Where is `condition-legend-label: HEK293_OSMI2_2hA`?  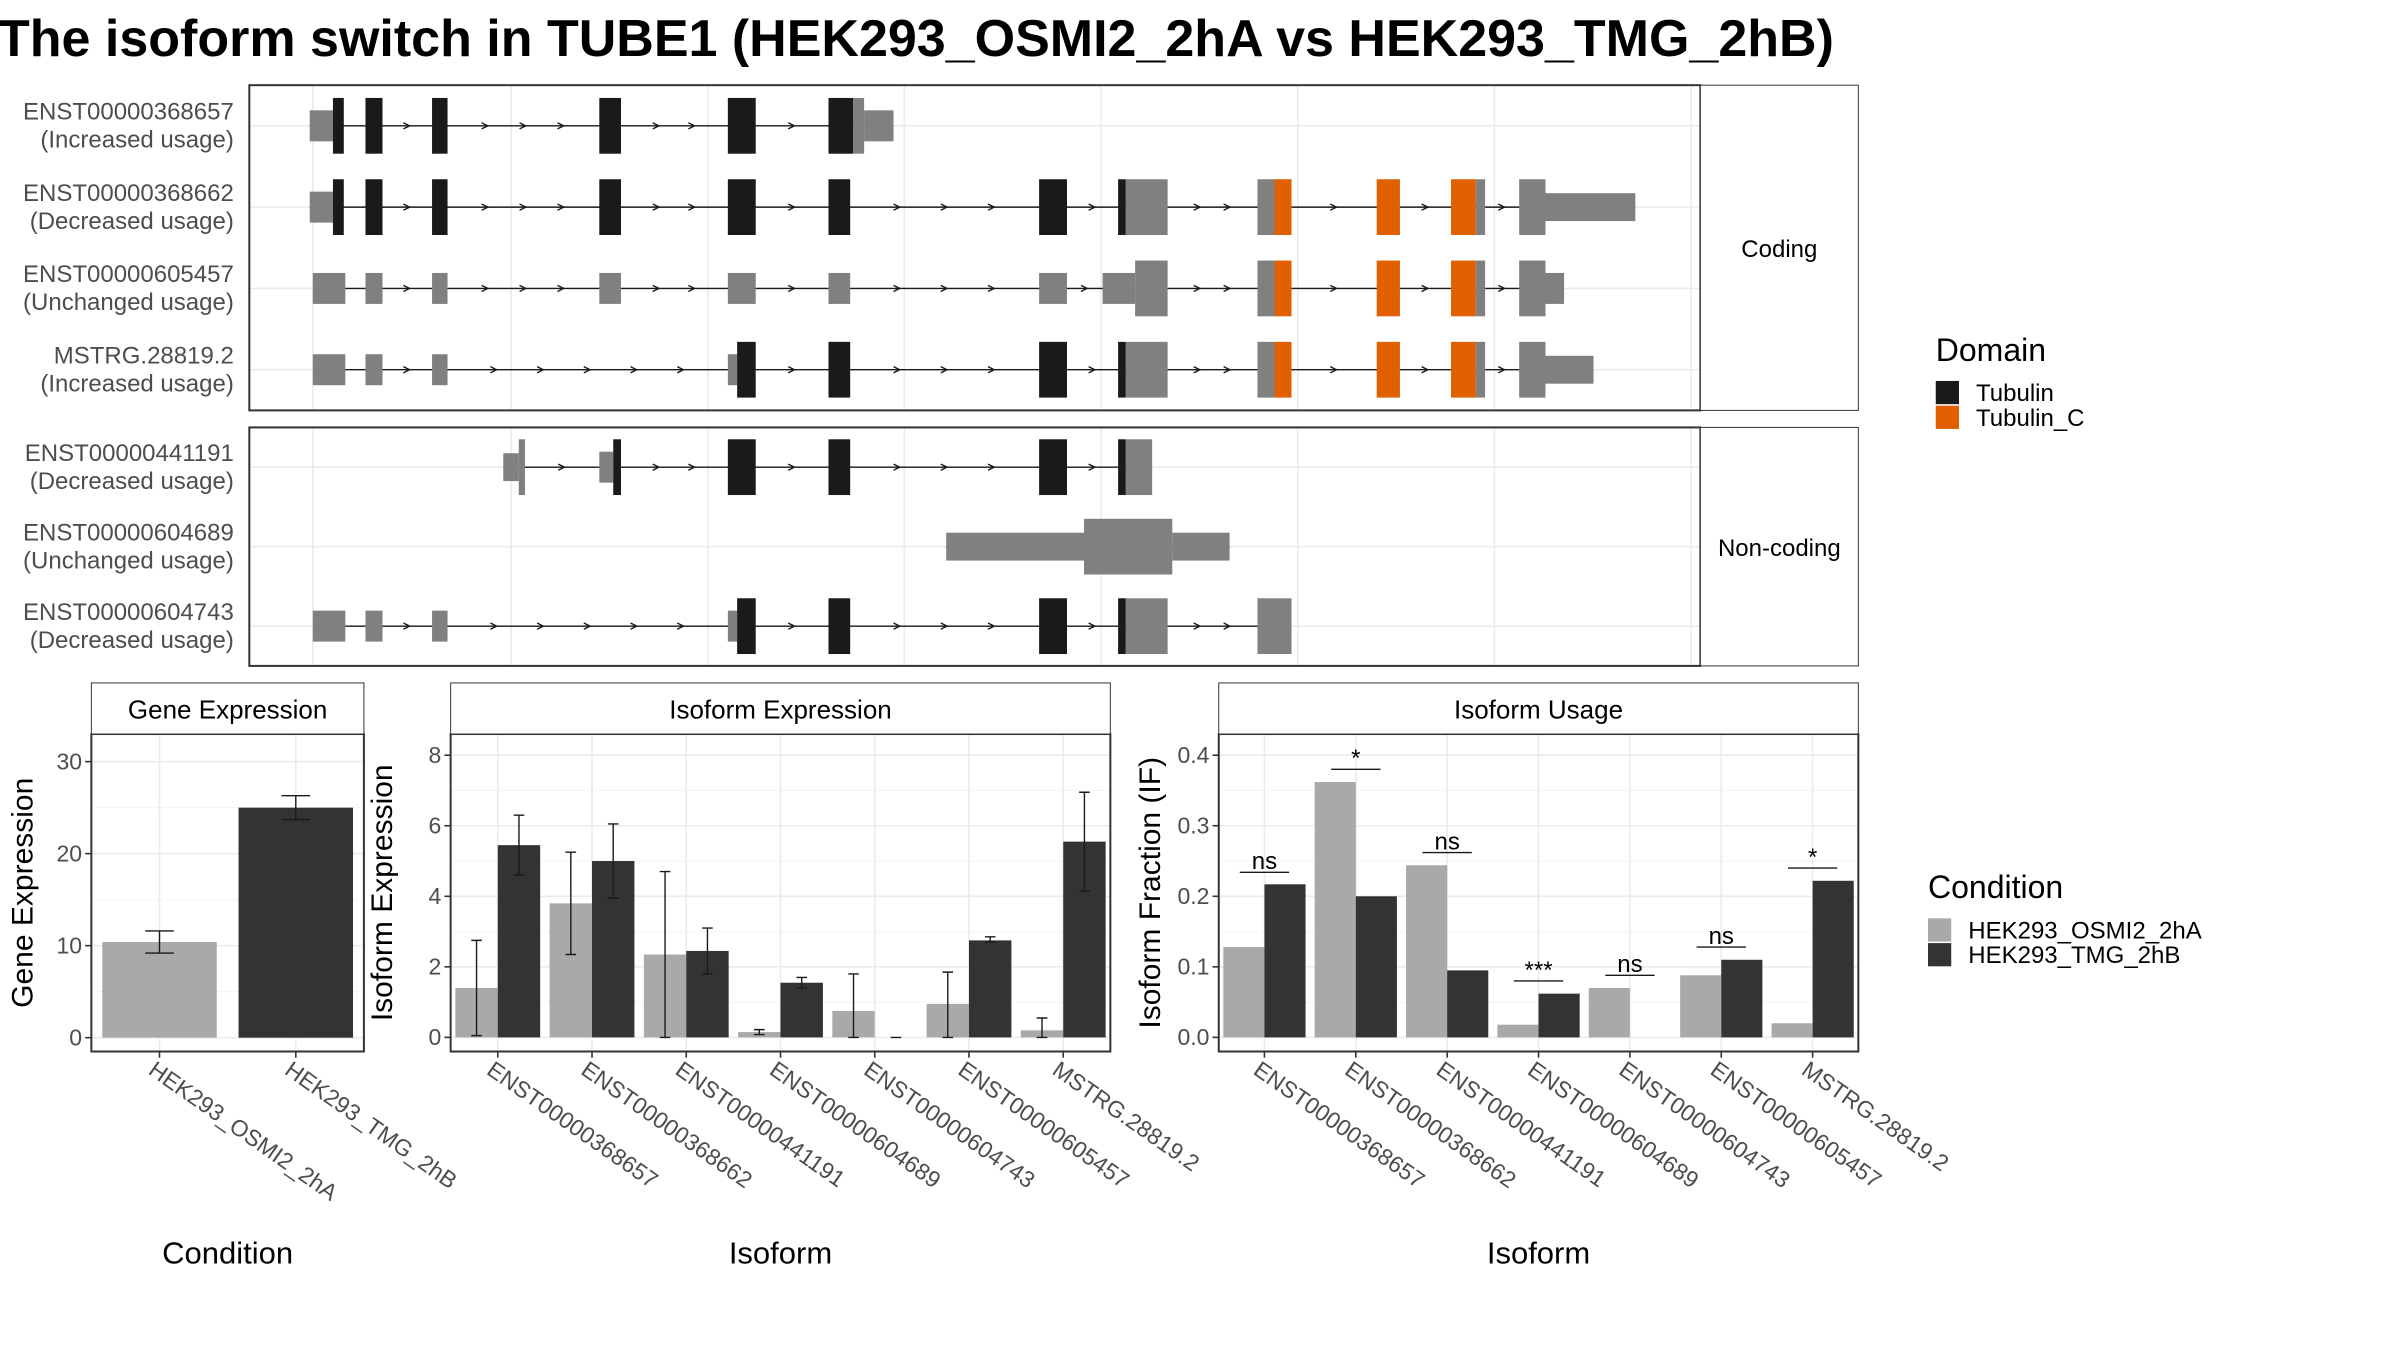
condition-legend-label: HEK293_OSMI2_2hA is located at coordinates (2084, 930).